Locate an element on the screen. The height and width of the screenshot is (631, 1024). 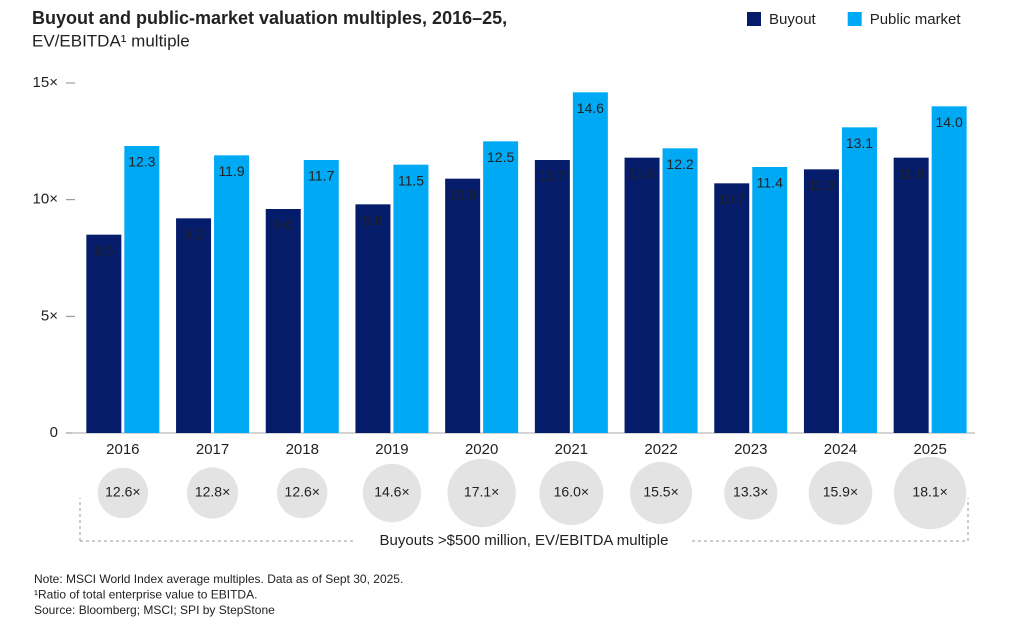
circle-label: 13.3× is located at coordinates (750, 492).